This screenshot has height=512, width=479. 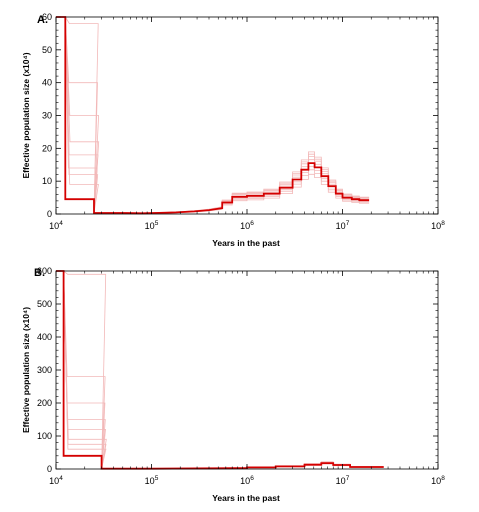 I want to click on y-tick-label: 60, so click(x=47, y=17).